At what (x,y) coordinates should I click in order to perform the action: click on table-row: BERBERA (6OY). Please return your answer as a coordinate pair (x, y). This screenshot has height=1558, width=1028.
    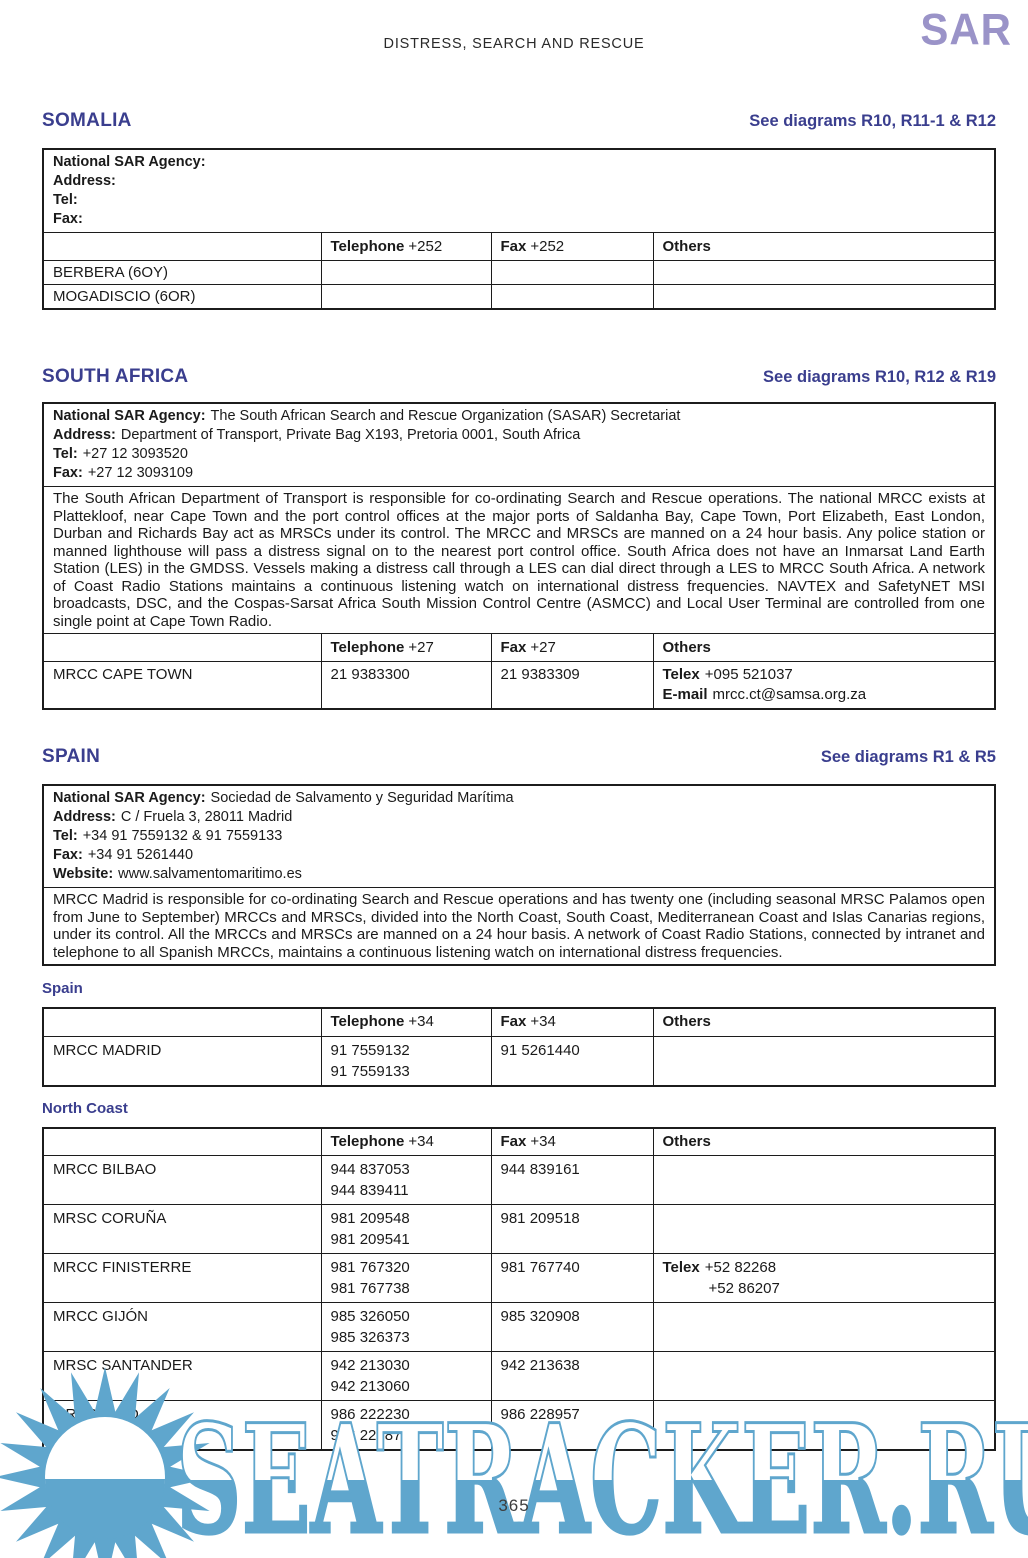
    Looking at the image, I should click on (519, 272).